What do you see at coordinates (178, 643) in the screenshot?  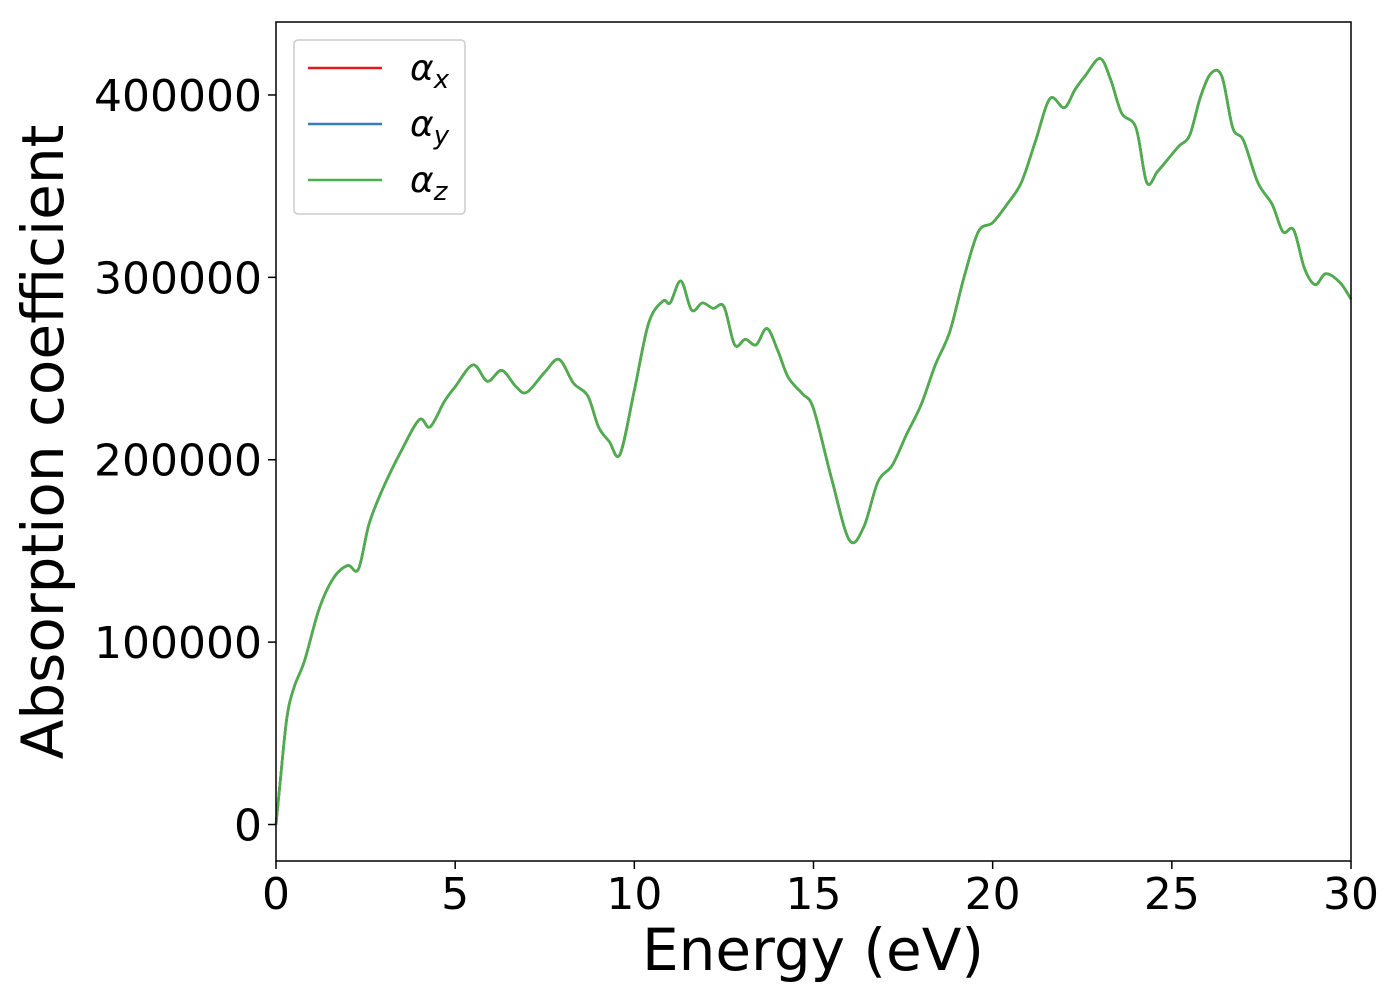 I see `y-tick-label: 100000` at bounding box center [178, 643].